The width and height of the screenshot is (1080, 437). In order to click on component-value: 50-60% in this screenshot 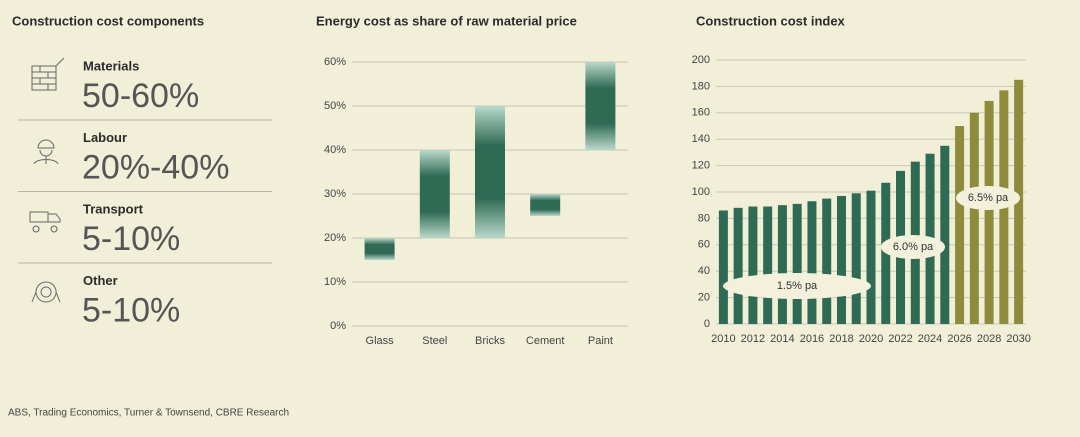, I will do `click(140, 96)`.